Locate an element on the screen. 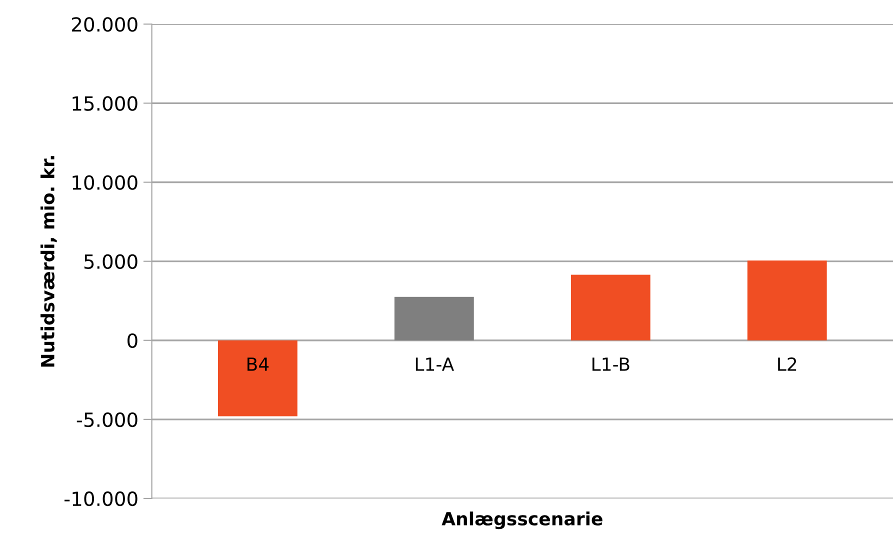 Image resolution: width=893 pixels, height=536 pixels. y-tick-label: 5.000 is located at coordinates (111, 261).